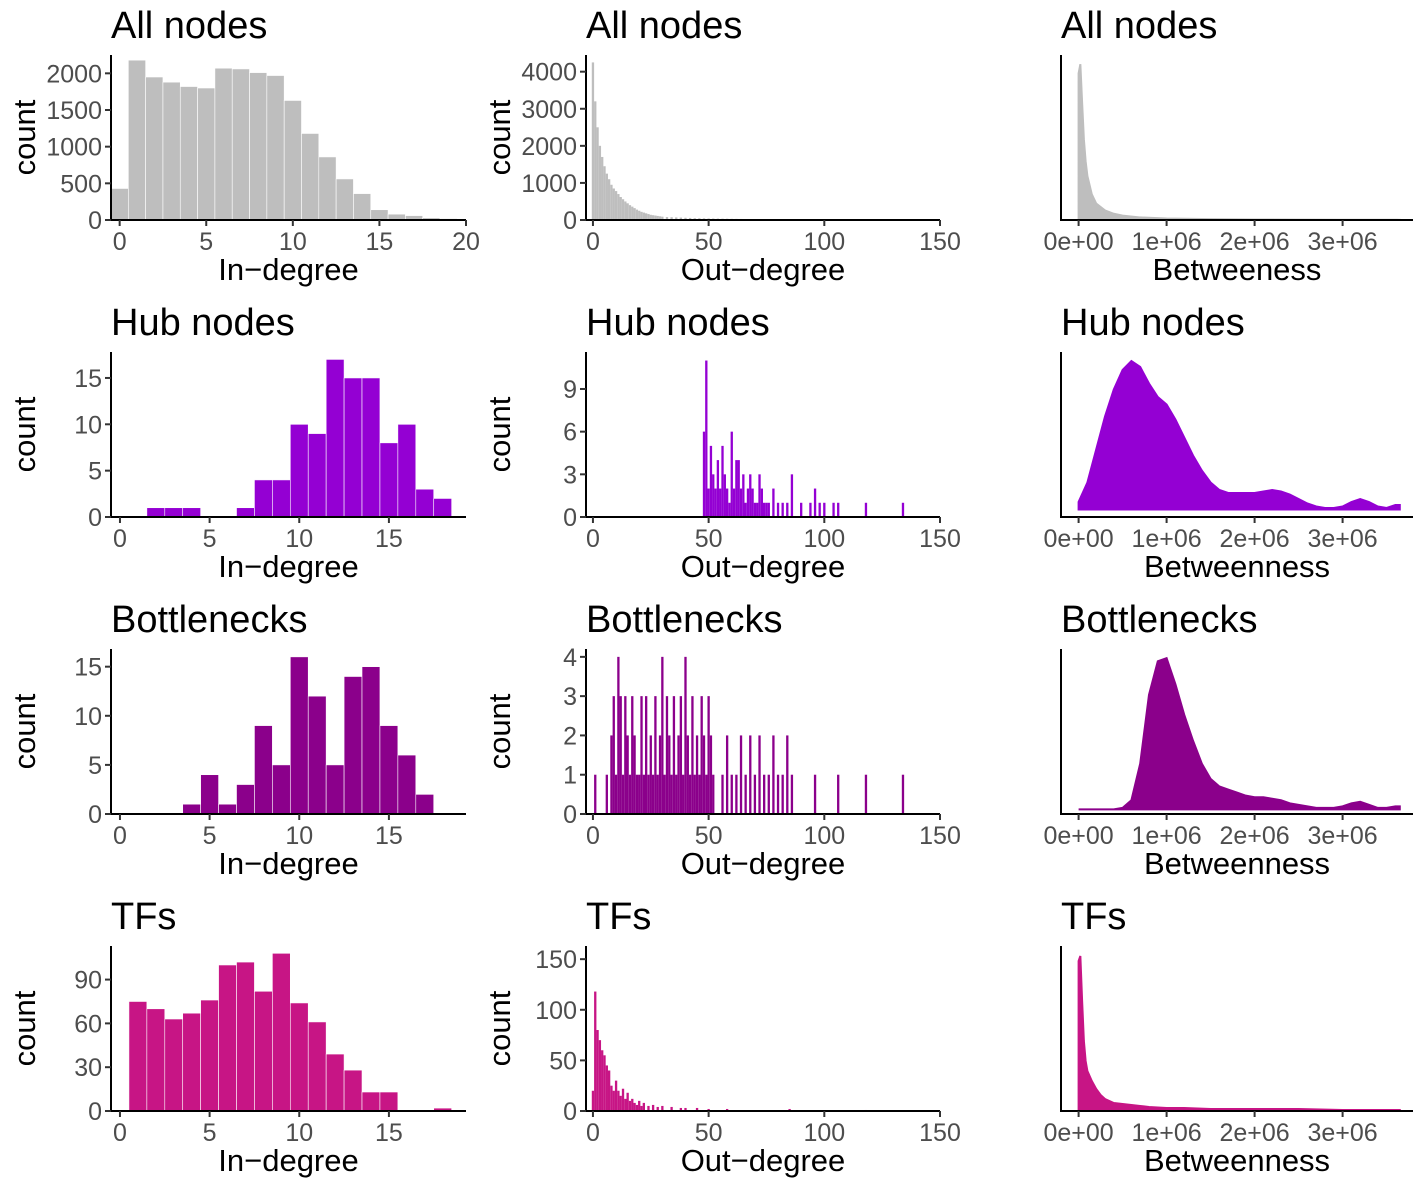 The height and width of the screenshot is (1187, 1424). What do you see at coordinates (88, 717) in the screenshot?
I see `y-tick-label: 10` at bounding box center [88, 717].